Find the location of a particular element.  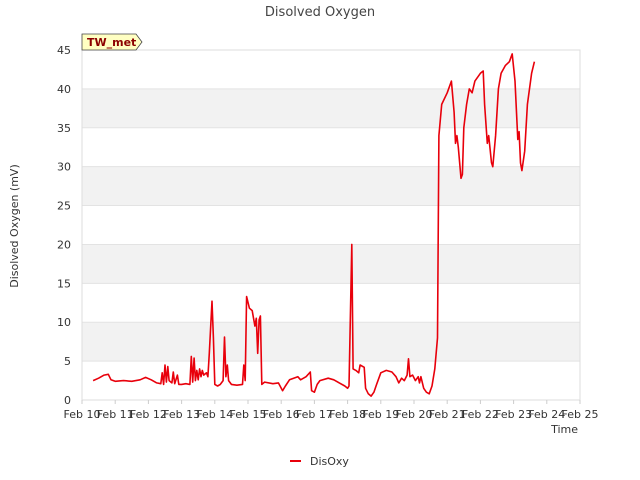

y-tick-label: 5 is located at coordinates (67, 361).